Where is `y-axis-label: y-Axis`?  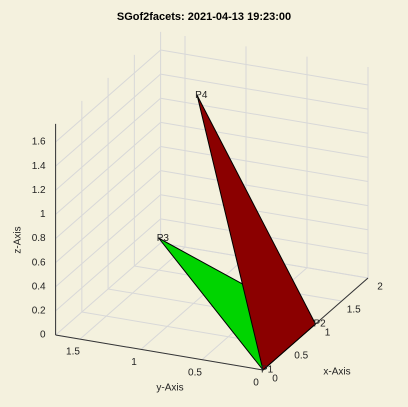 y-axis-label: y-Axis is located at coordinates (169, 388).